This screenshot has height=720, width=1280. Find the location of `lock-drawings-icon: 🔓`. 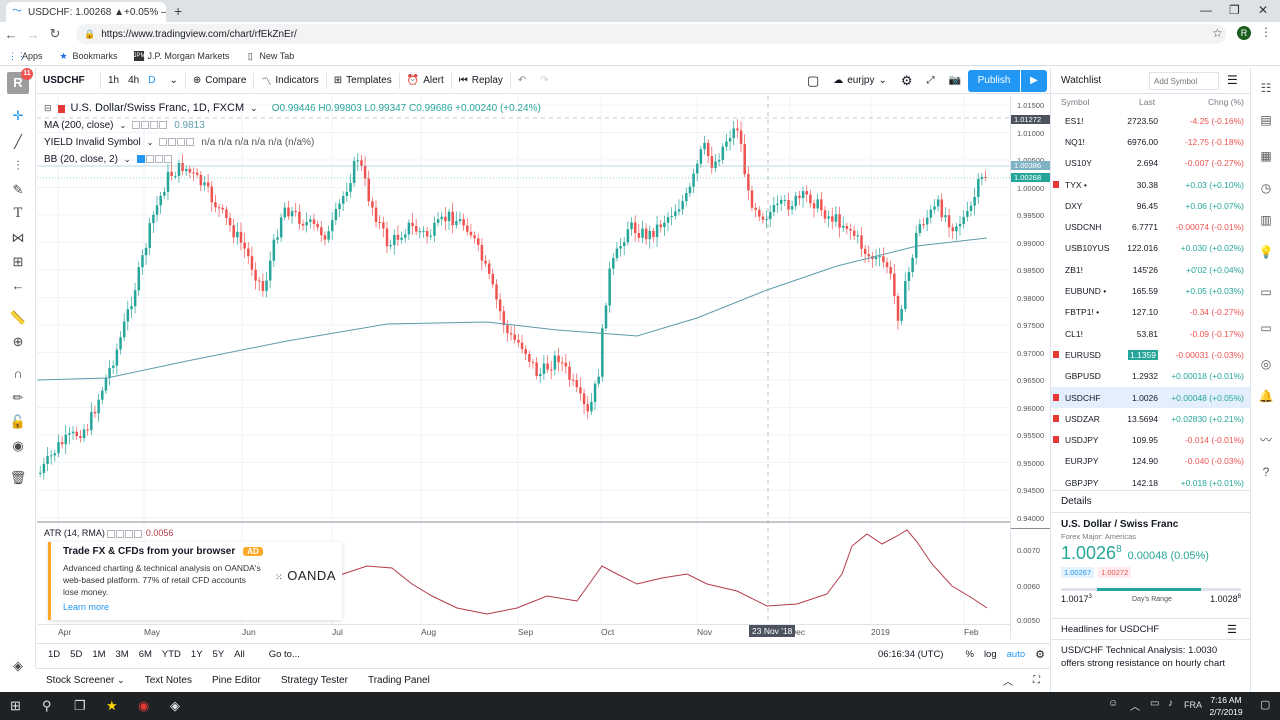

lock-drawings-icon: 🔓 is located at coordinates (18, 421).